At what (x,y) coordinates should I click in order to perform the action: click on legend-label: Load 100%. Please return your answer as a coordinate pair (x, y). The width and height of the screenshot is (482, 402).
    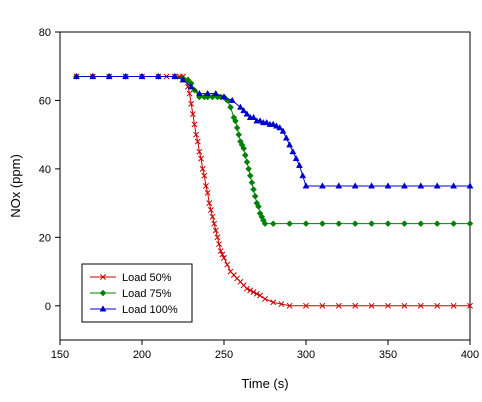
    Looking at the image, I should click on (150, 310).